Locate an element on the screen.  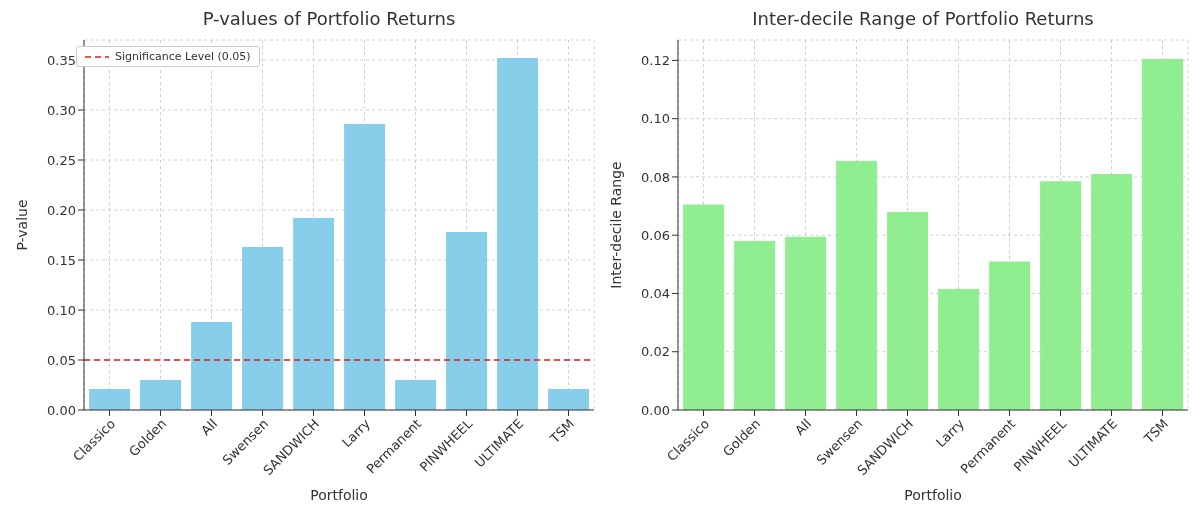
legend-label: Significance Level (0.05) is located at coordinates (183, 56).